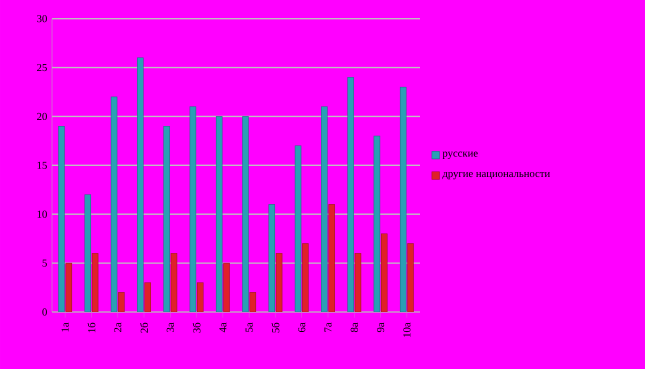 This screenshot has width=645, height=369. I want to click on x-tick-label: 2б, so click(144, 327).